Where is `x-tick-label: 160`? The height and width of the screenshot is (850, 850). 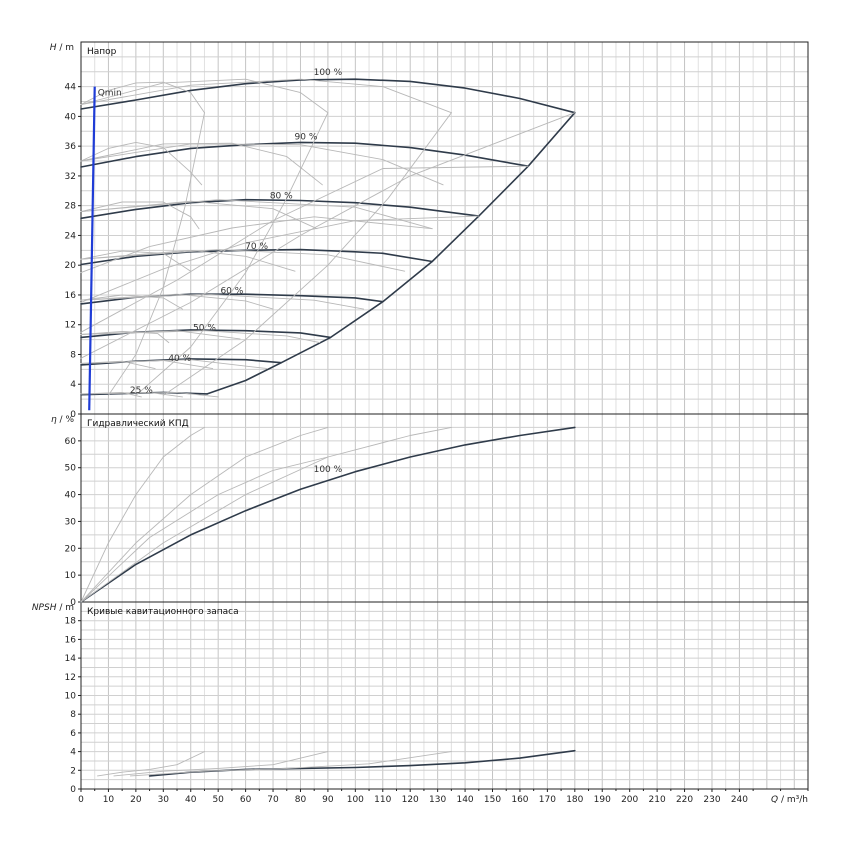 x-tick-label: 160 is located at coordinates (519, 800).